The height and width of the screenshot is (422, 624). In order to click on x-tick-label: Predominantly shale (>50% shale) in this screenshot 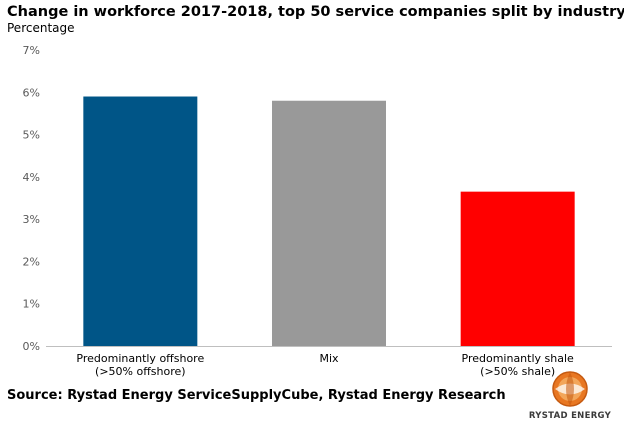, I will do `click(518, 365)`.